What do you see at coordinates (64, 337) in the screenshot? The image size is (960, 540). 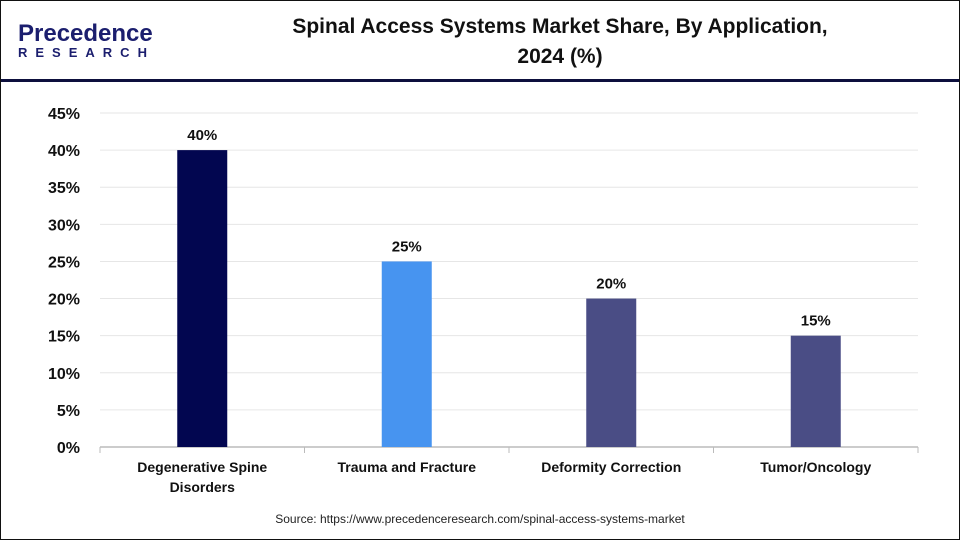 I see `y-tick-label: 15%` at bounding box center [64, 337].